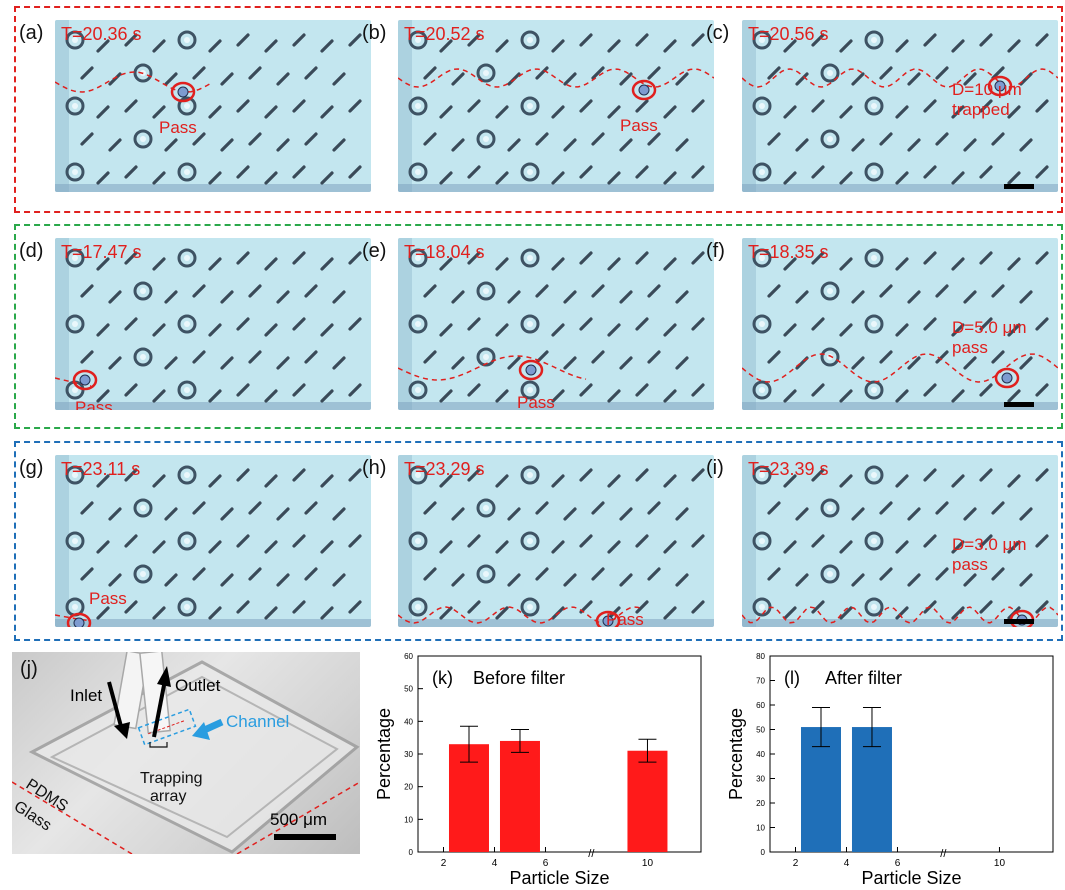  I want to click on micrograph-panel: T=23.29 s Pass, so click(556, 541).